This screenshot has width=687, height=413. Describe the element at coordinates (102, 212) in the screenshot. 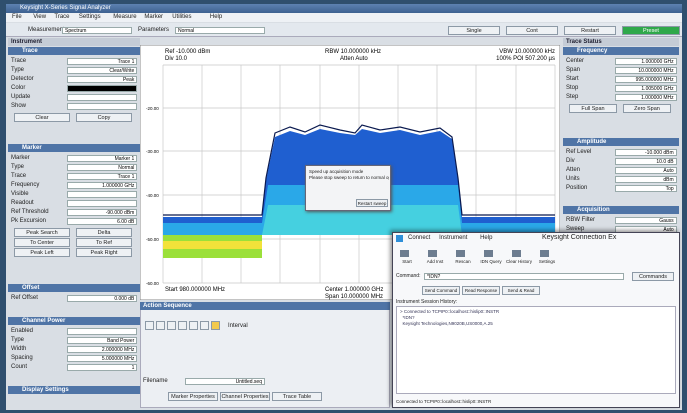

I see `field-value: -90.000 dBm` at that location.